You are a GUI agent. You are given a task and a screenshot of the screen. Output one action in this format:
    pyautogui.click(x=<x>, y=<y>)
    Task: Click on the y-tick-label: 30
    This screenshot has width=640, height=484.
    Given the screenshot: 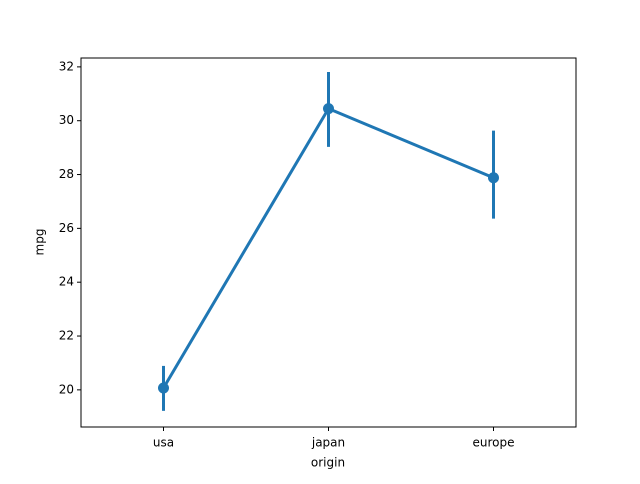 What is the action you would take?
    pyautogui.click(x=66, y=120)
    